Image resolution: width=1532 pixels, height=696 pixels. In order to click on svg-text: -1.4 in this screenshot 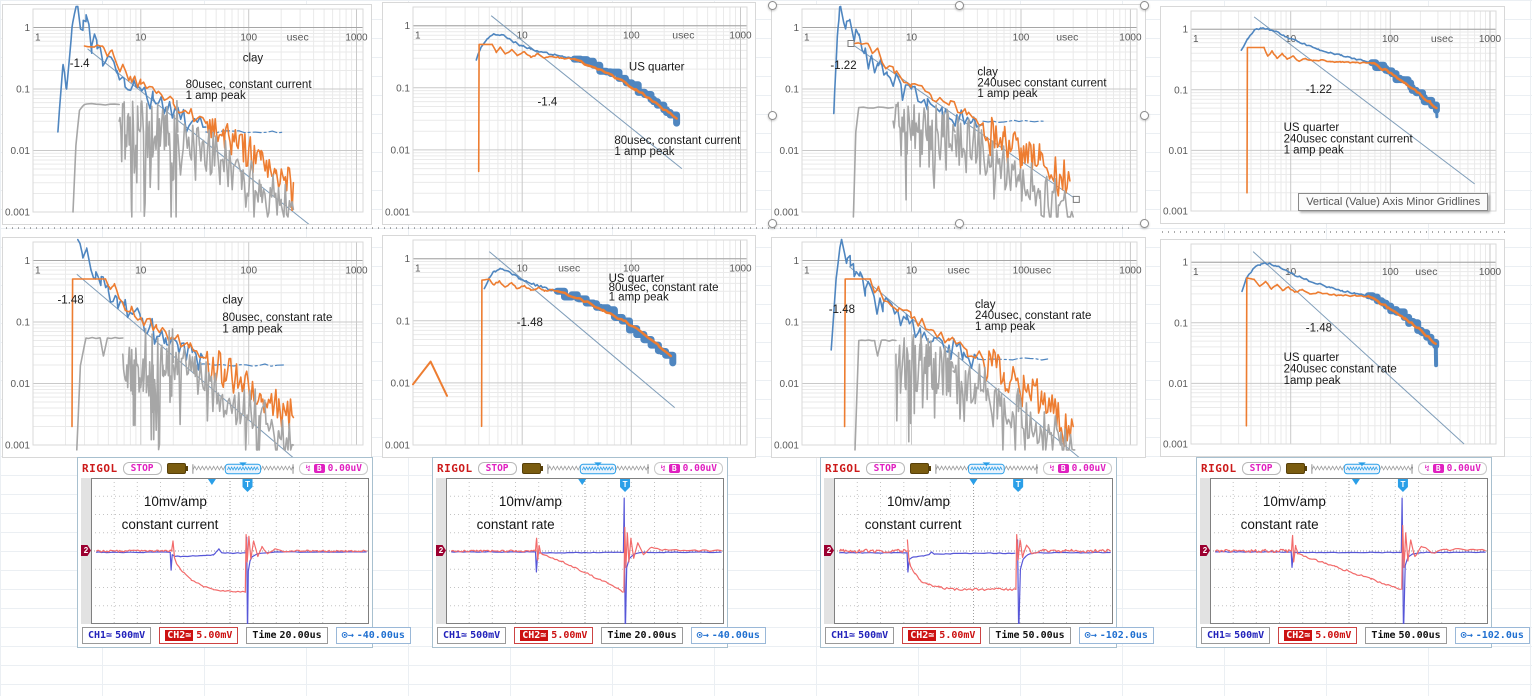, I will do `click(80, 64)`.